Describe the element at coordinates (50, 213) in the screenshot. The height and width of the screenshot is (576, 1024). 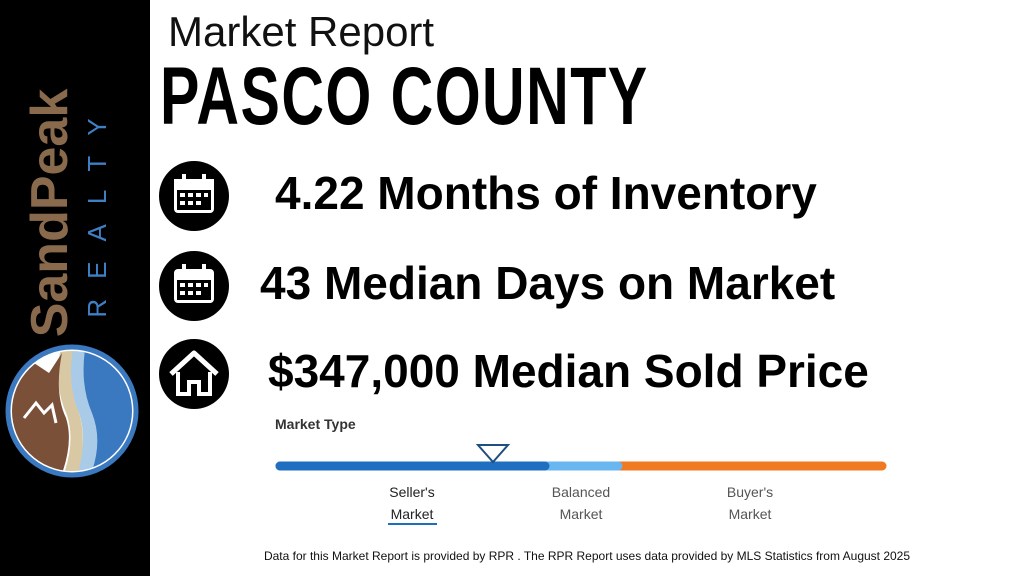
I see `brand-name: SandPeak` at that location.